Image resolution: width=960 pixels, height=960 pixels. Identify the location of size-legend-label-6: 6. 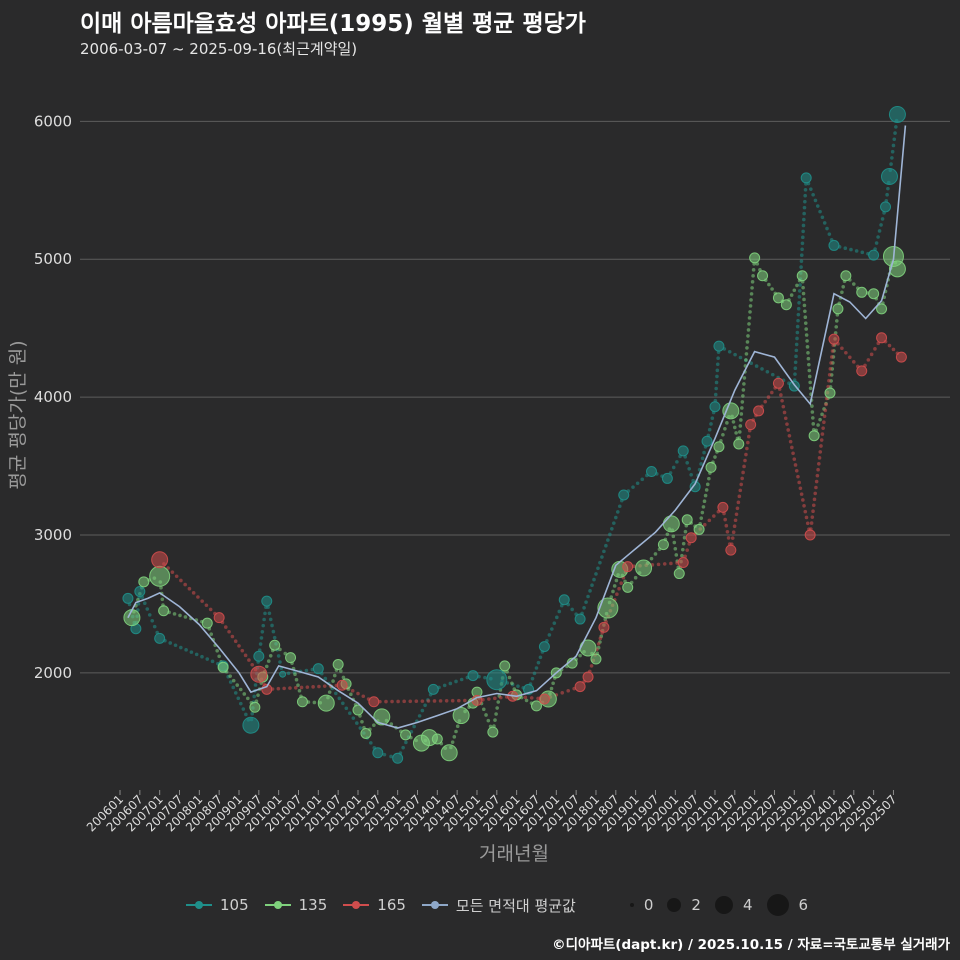
(803, 905).